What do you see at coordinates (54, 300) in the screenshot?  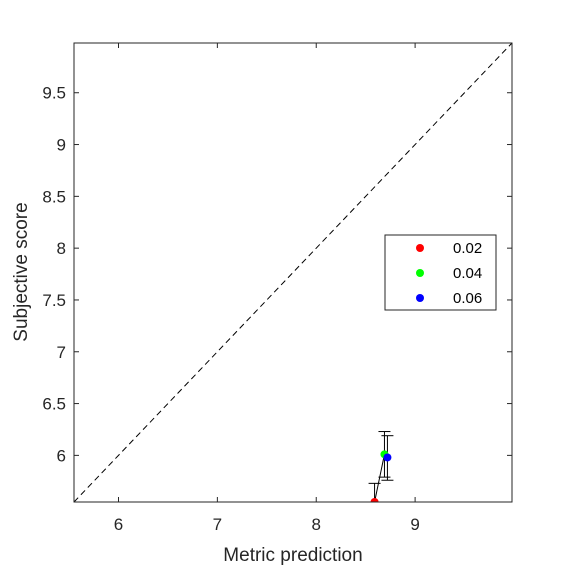 I see `y-tick-label-3: 7.5` at bounding box center [54, 300].